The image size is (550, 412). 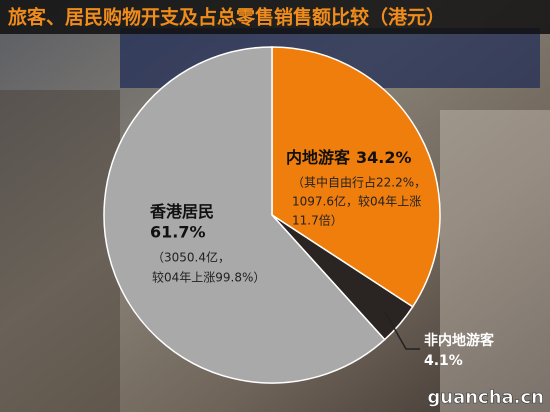 I want to click on category-label: 内地游客, so click(x=318, y=157).